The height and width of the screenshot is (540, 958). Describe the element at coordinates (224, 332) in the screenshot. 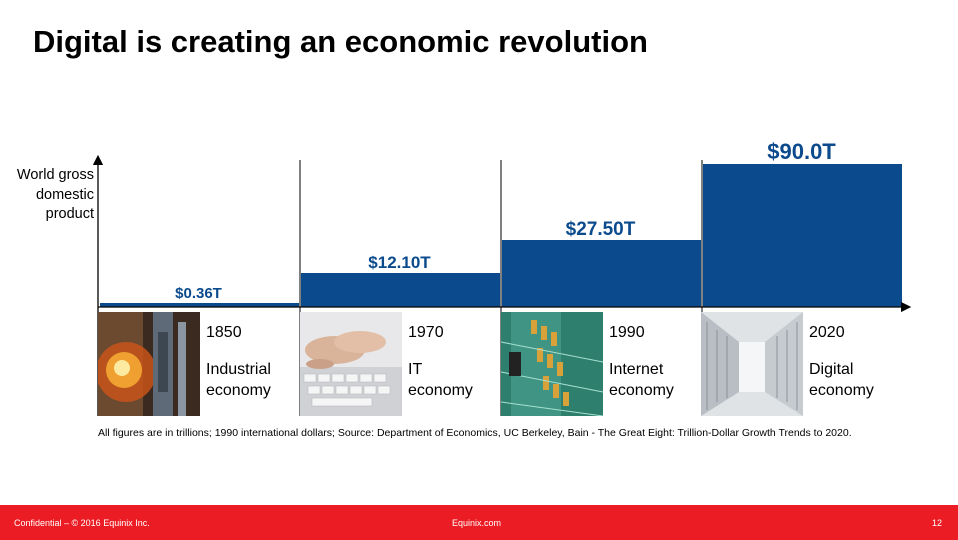

I see `era-year-1850: 1850` at that location.